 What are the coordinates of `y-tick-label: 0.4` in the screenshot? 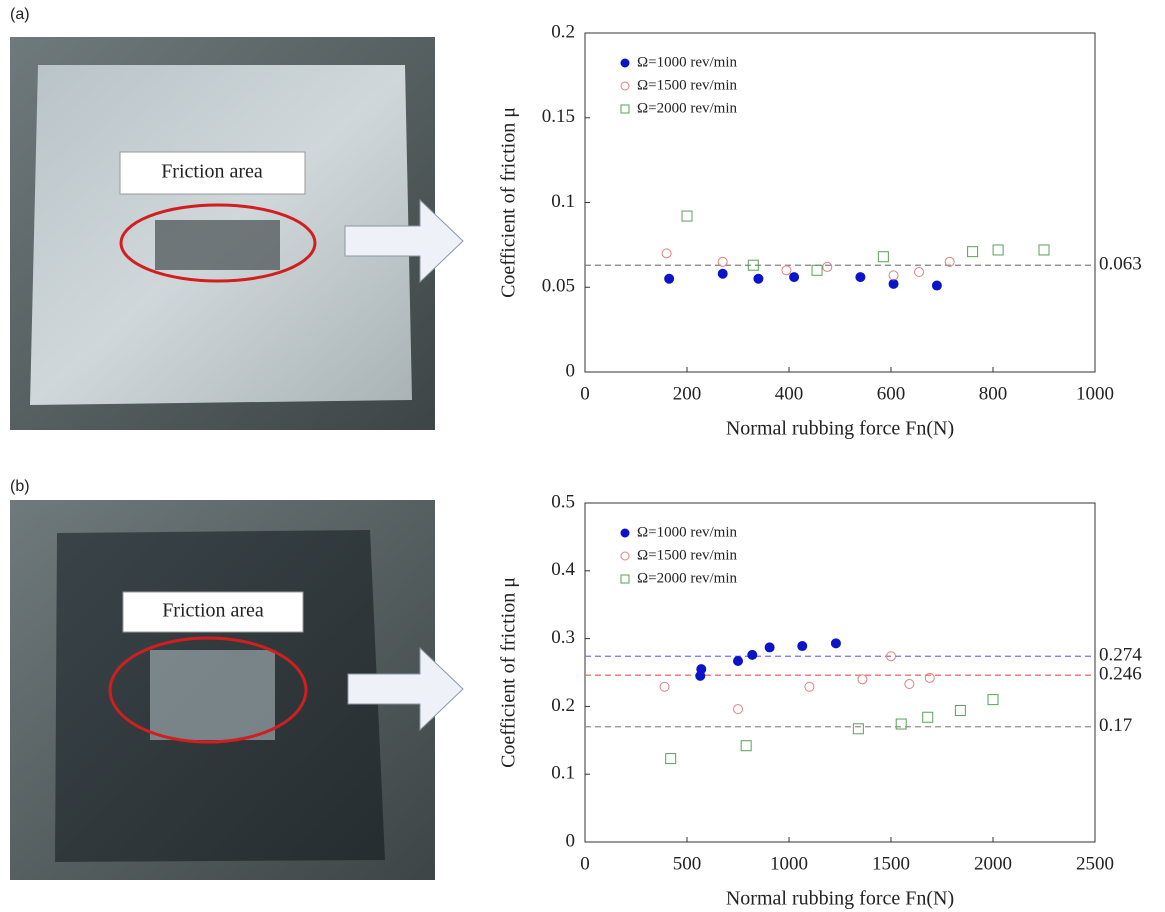 It's located at (563, 569).